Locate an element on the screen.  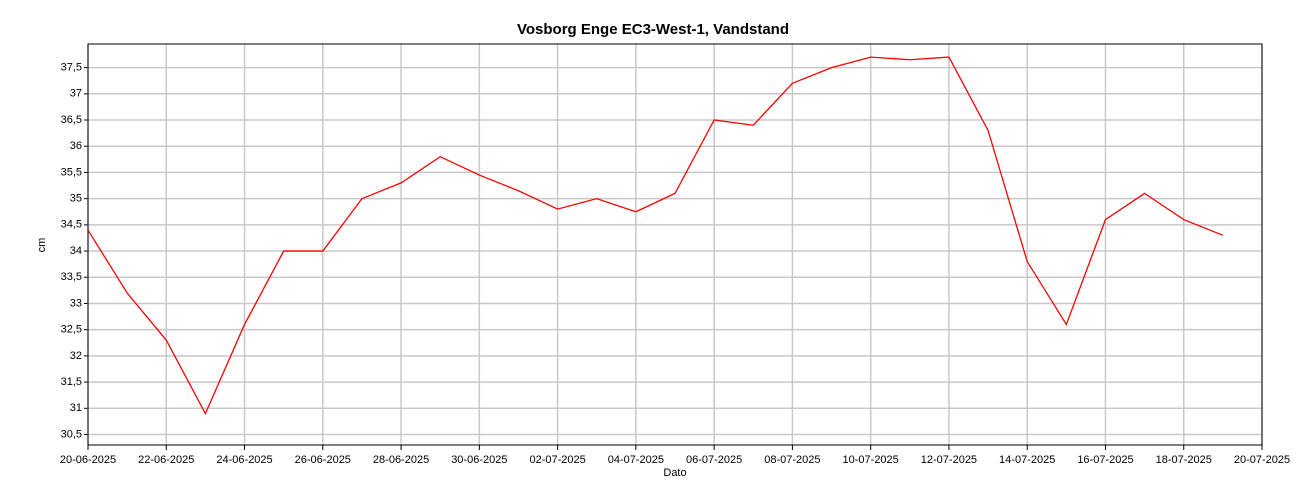
y-tick-label: 31,5 is located at coordinates (71, 382).